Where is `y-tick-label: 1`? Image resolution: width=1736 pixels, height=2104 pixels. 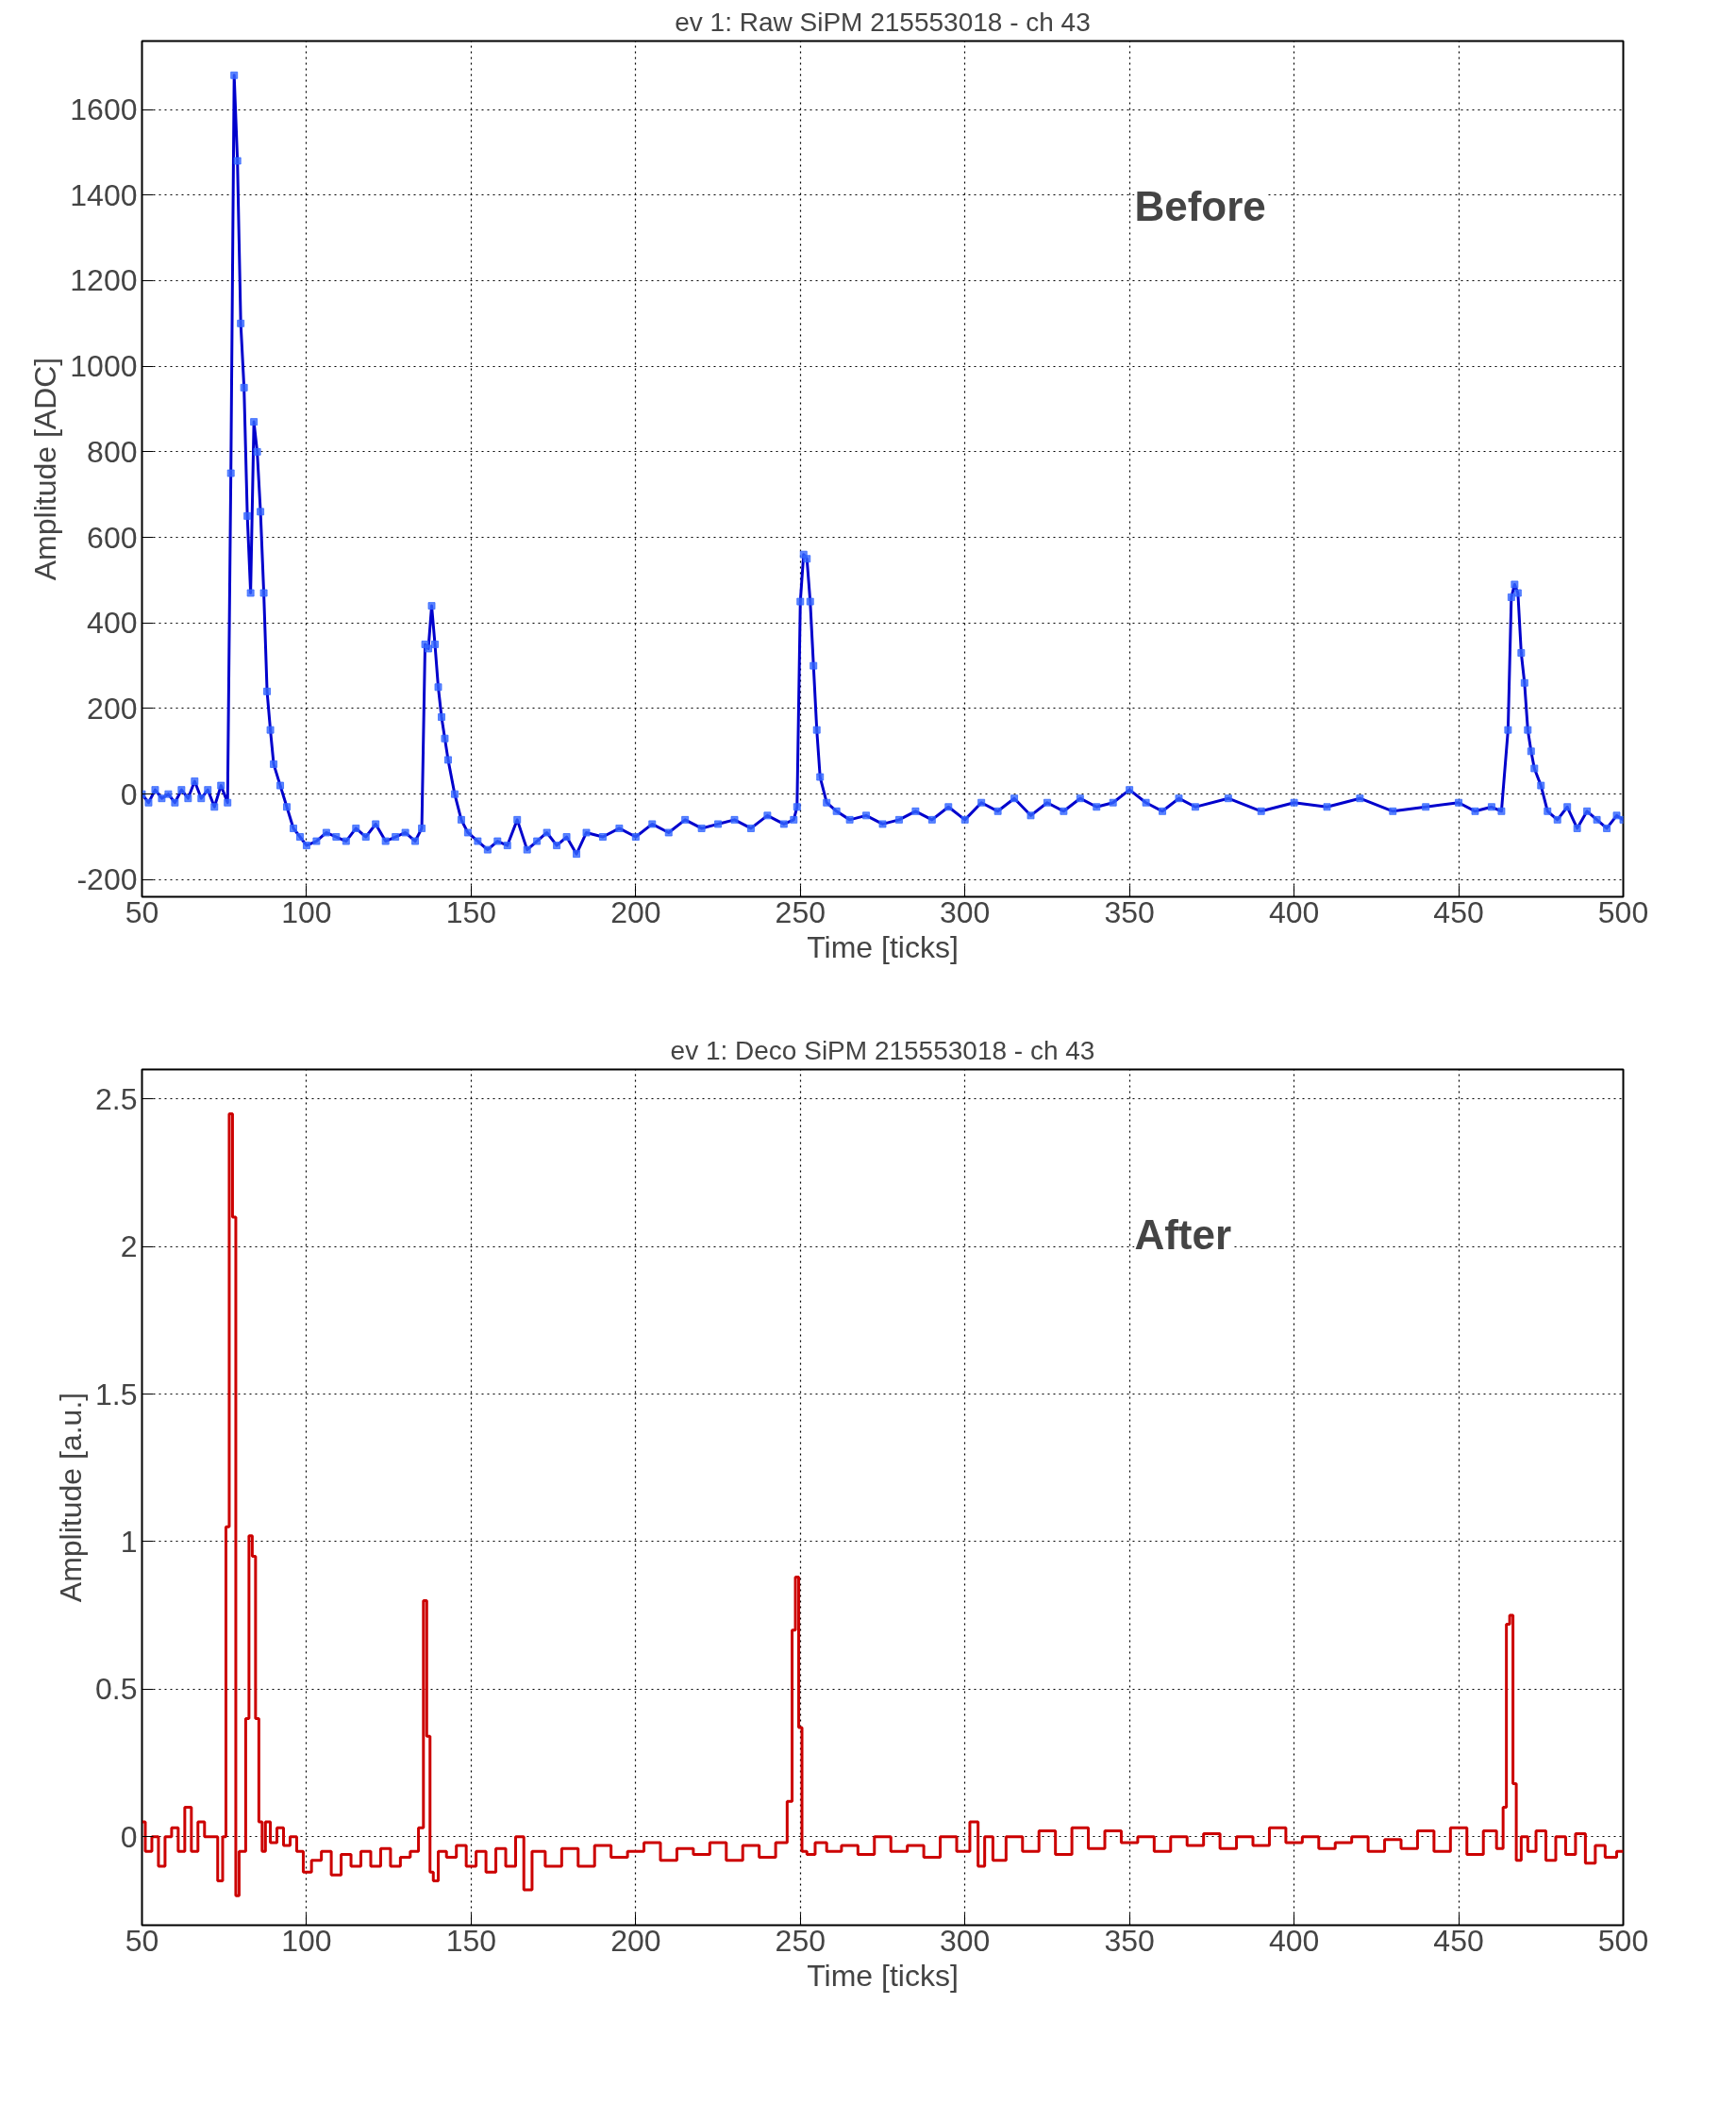 y-tick-label: 1 is located at coordinates (129, 1541).